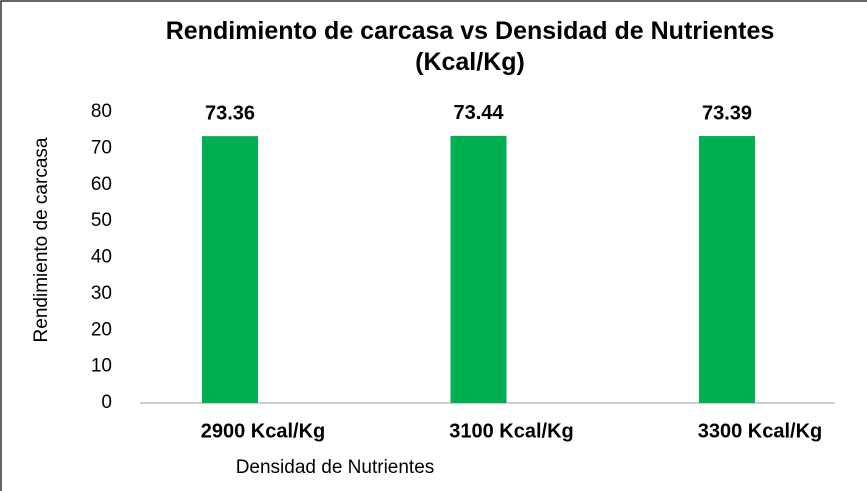 This screenshot has width=867, height=491. I want to click on x-tick-label: 2900 Kcal/Kg, so click(263, 431).